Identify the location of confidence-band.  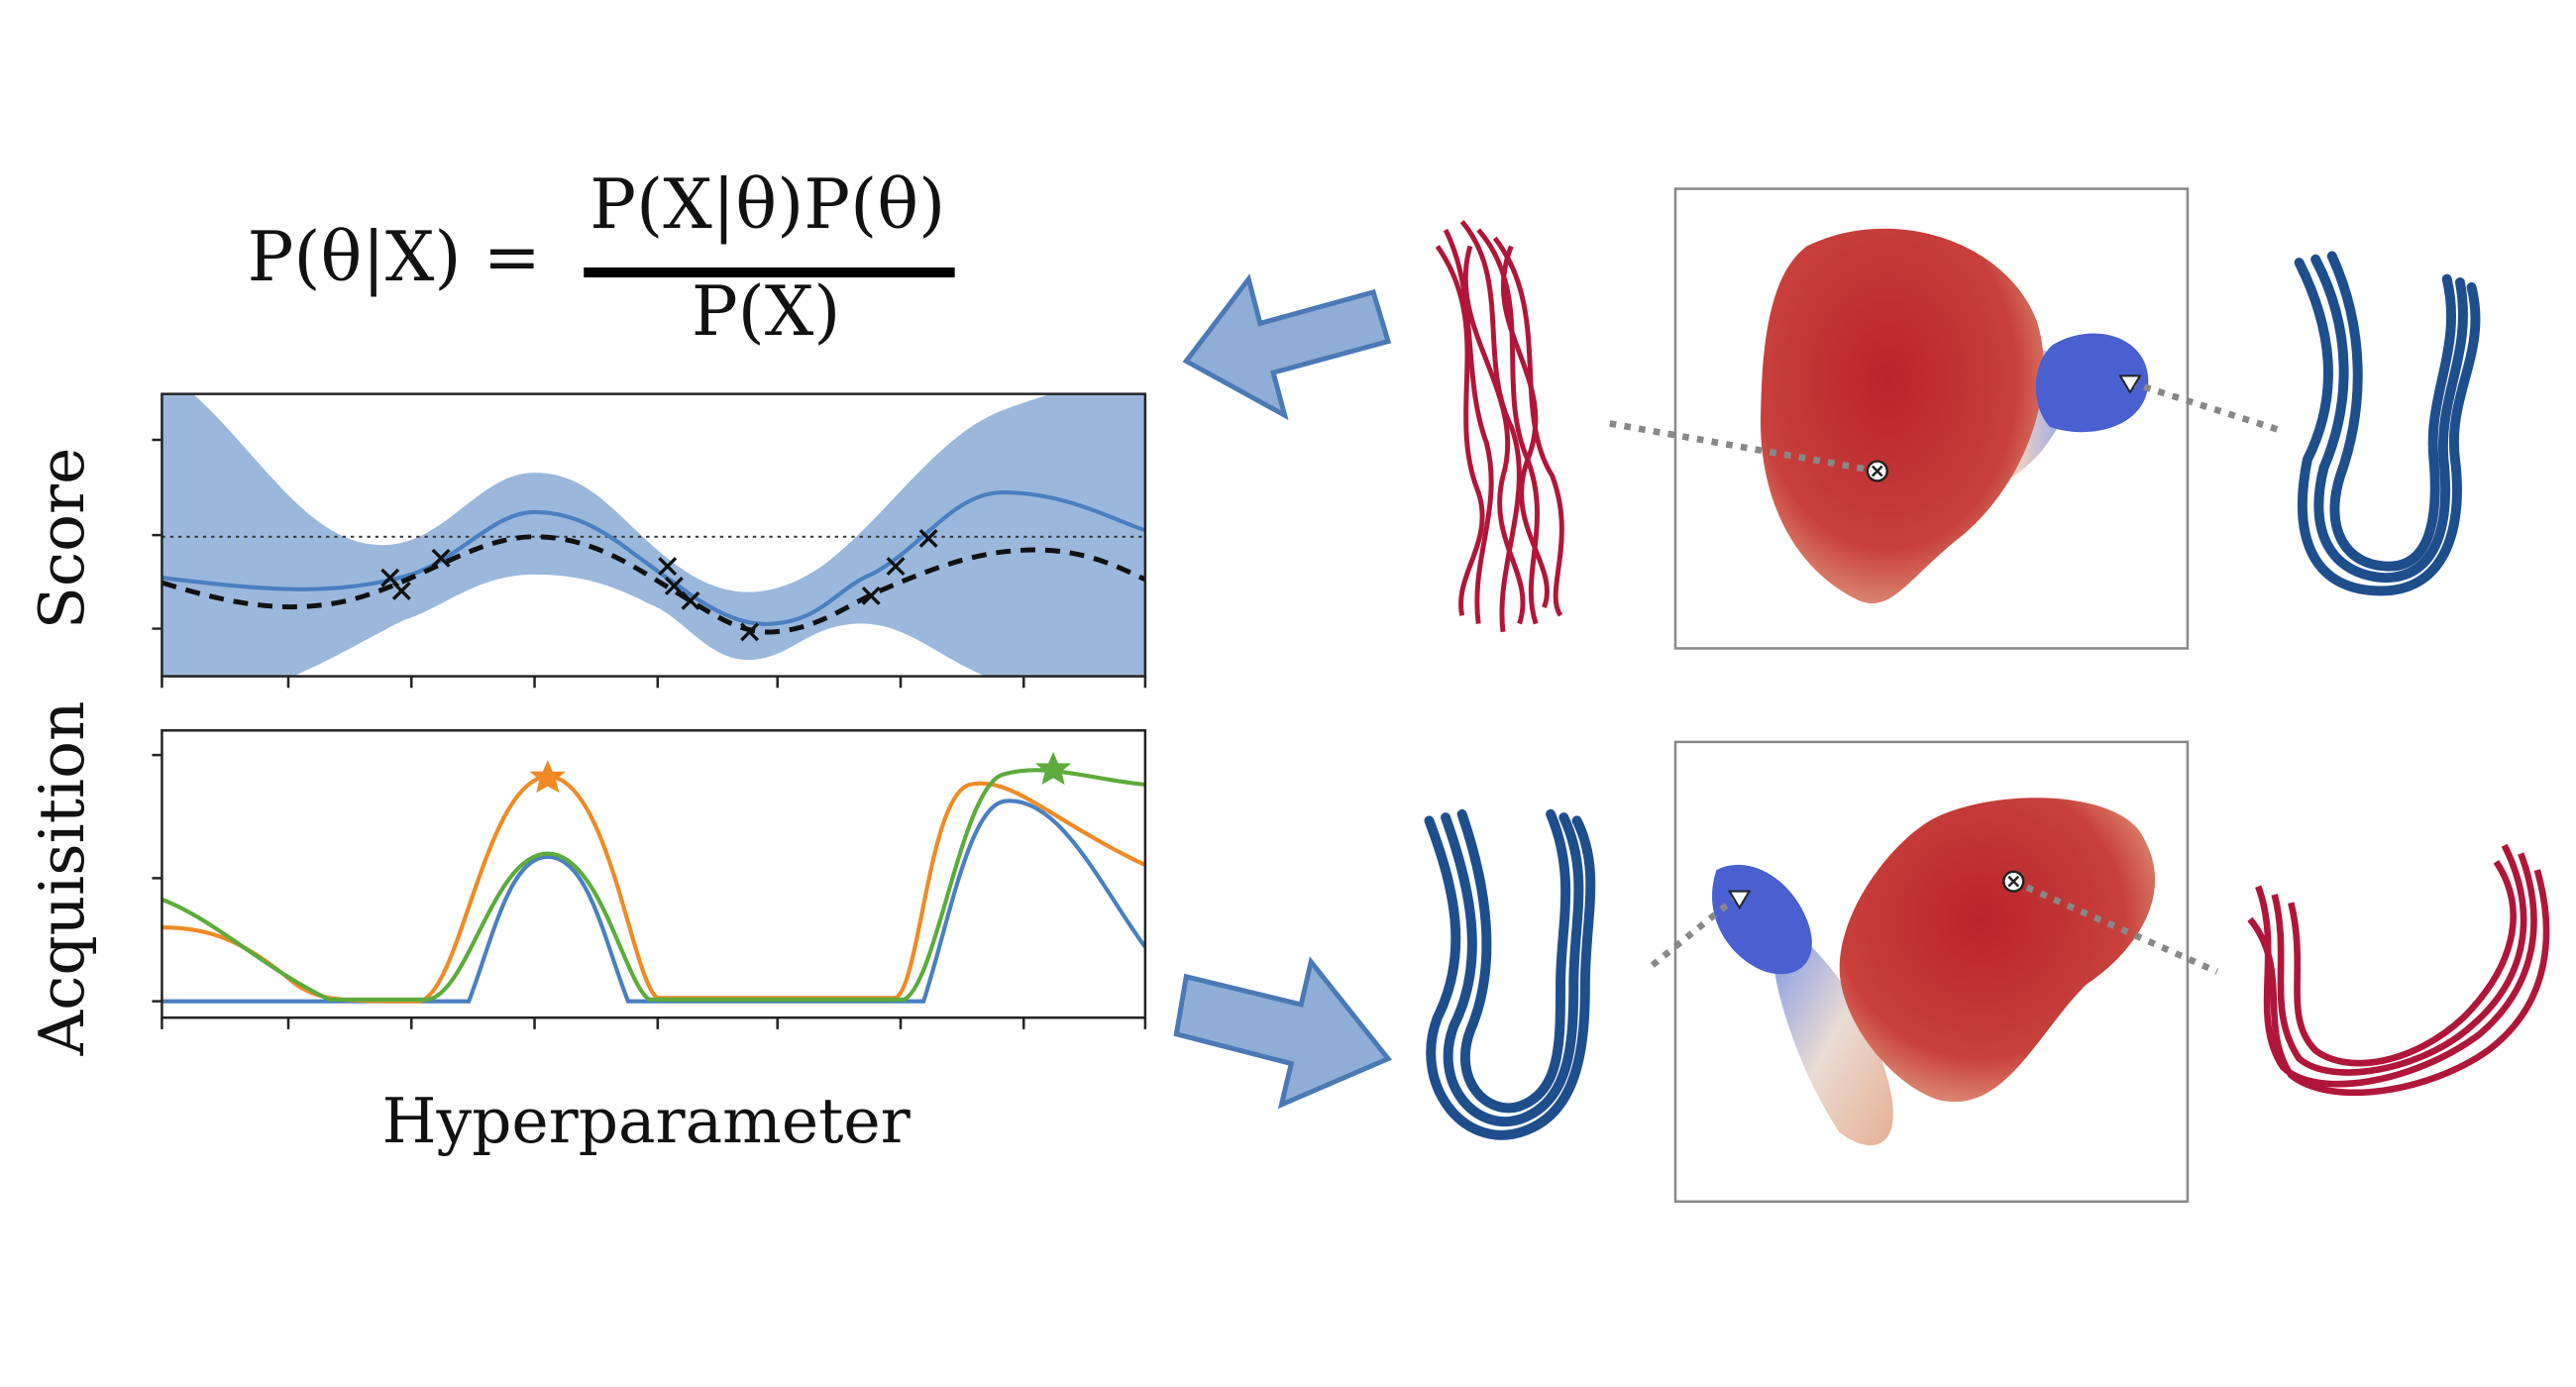
(653, 535).